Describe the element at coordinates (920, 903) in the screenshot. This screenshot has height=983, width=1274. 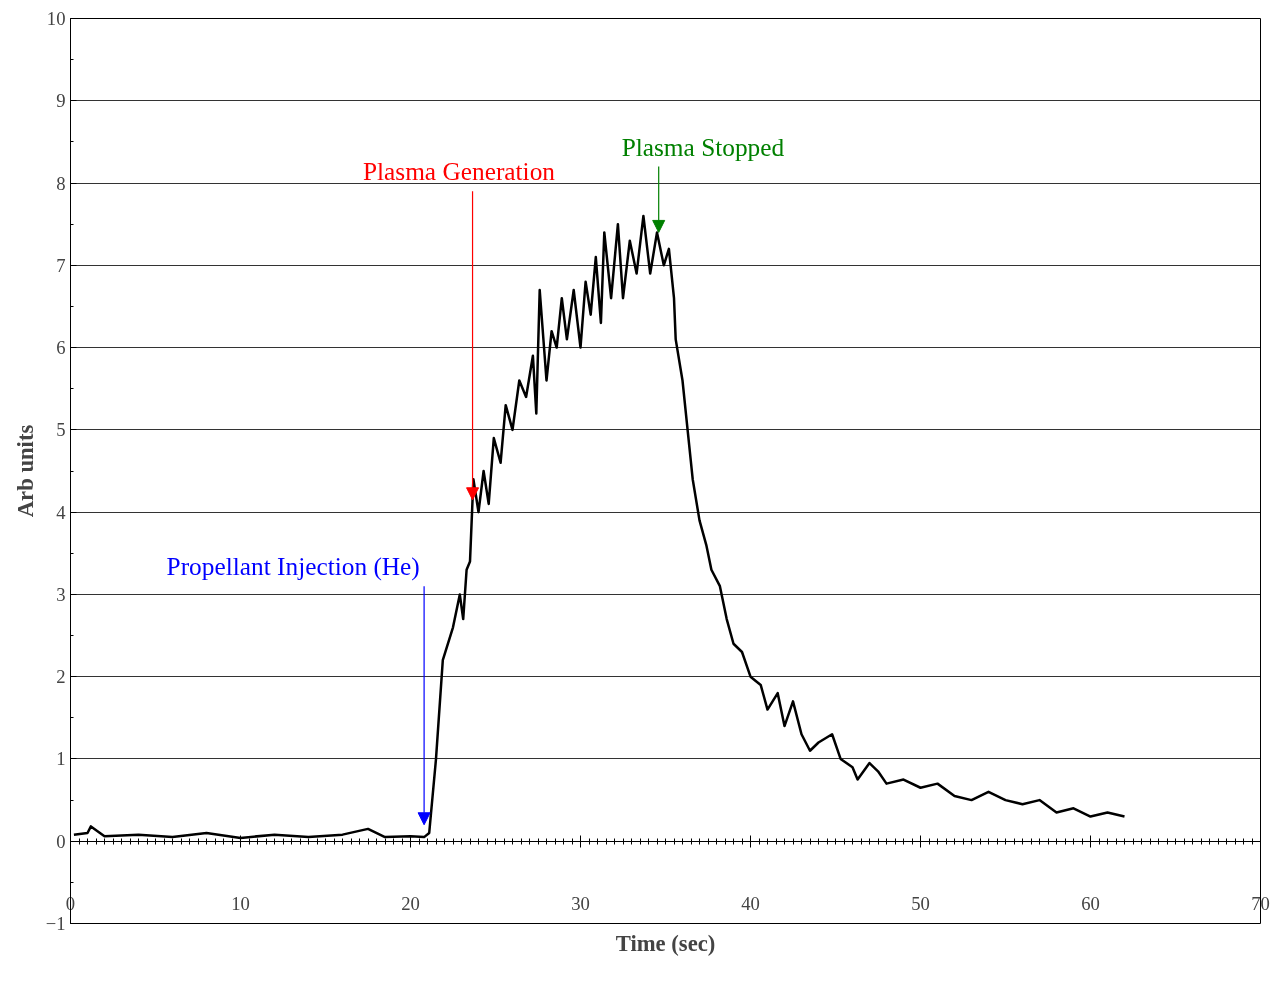
I see `x-tick-label: 50` at that location.